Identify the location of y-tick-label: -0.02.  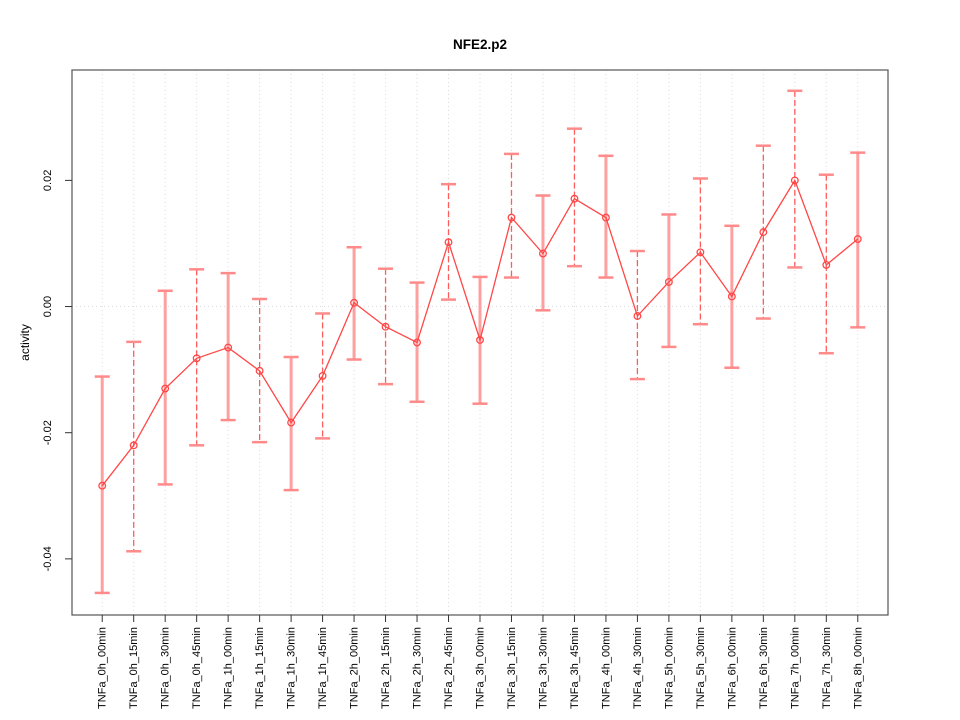
(48, 432).